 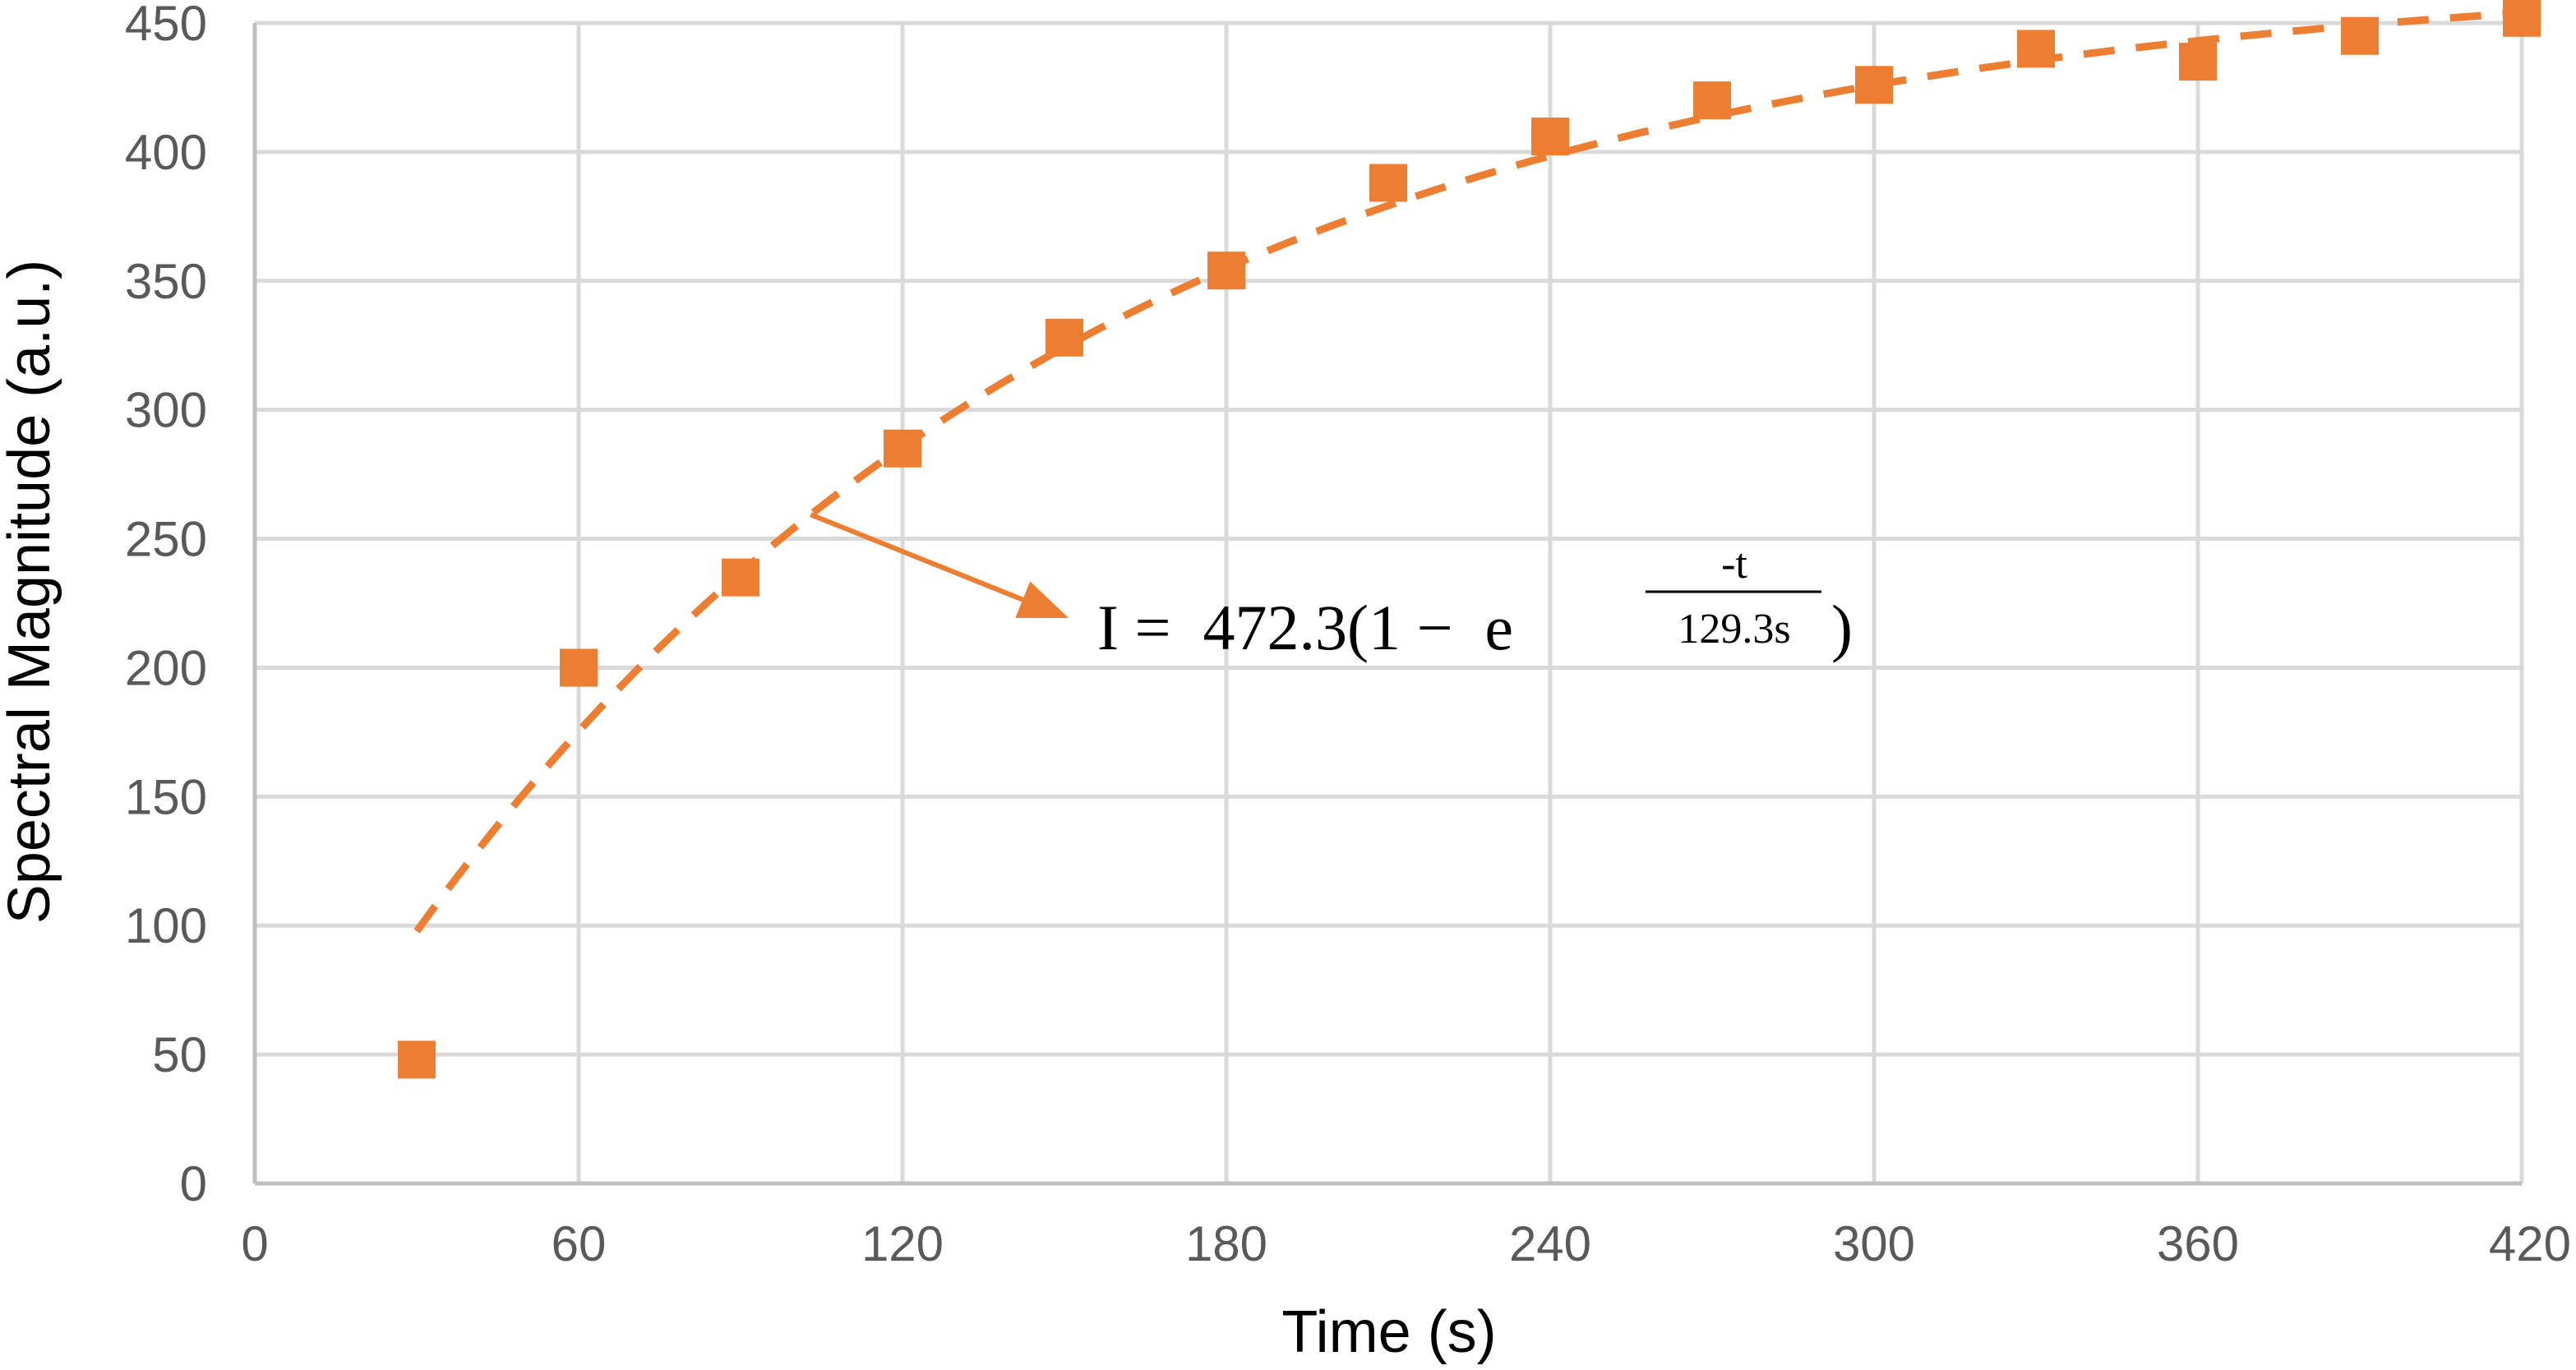 What do you see at coordinates (166, 410) in the screenshot?
I see `y-tick-label: 300` at bounding box center [166, 410].